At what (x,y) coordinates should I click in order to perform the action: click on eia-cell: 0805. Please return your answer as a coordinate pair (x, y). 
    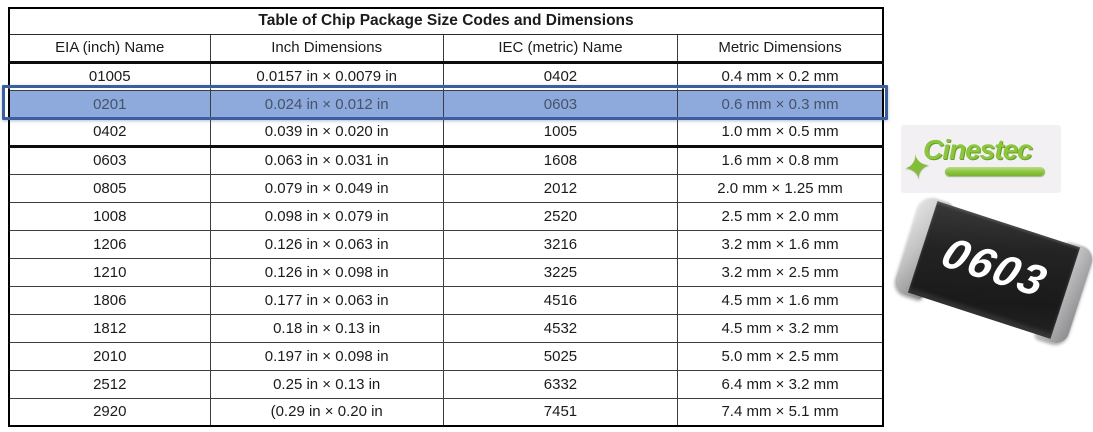
    Looking at the image, I should click on (109, 188).